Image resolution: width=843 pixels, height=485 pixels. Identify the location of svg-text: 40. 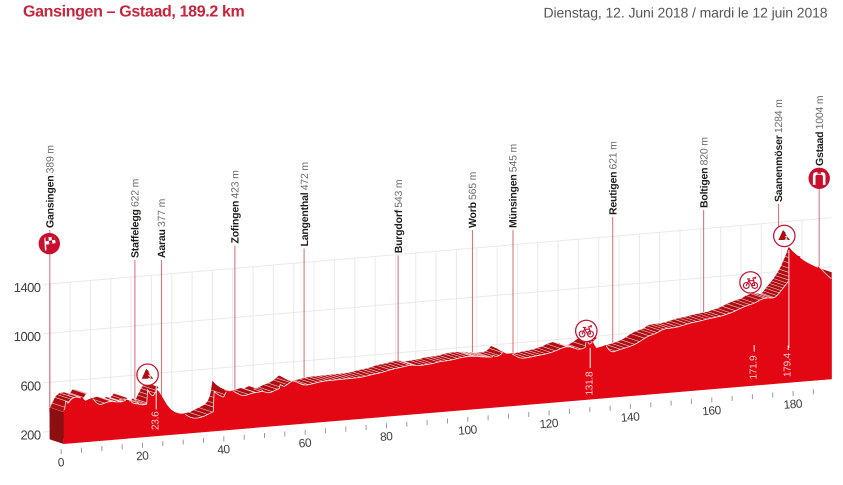
(224, 449).